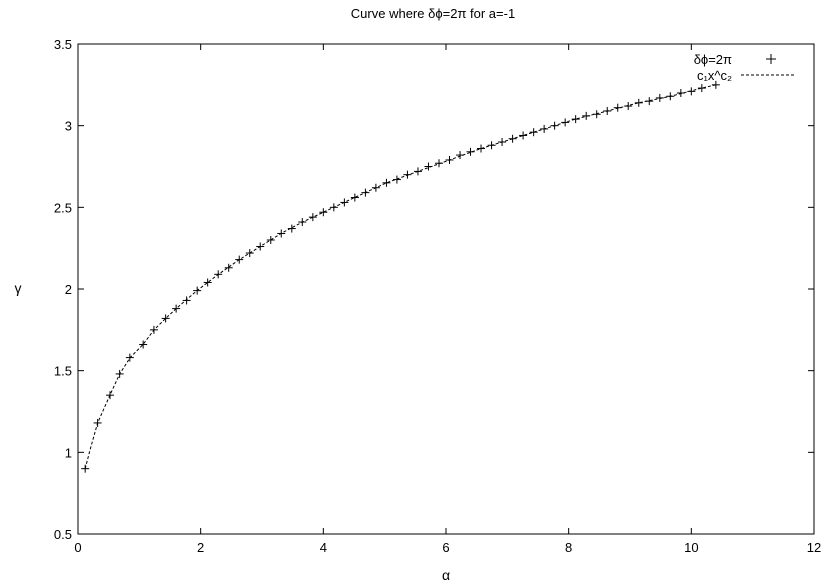 The width and height of the screenshot is (827, 586). I want to click on legend-marker-points, so click(771, 59).